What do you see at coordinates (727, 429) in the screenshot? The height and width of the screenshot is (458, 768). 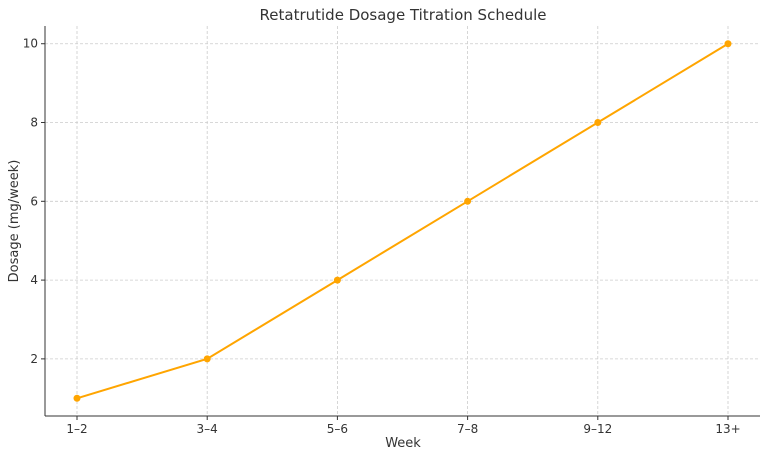 I see `x-tick-label: 13+` at bounding box center [727, 429].